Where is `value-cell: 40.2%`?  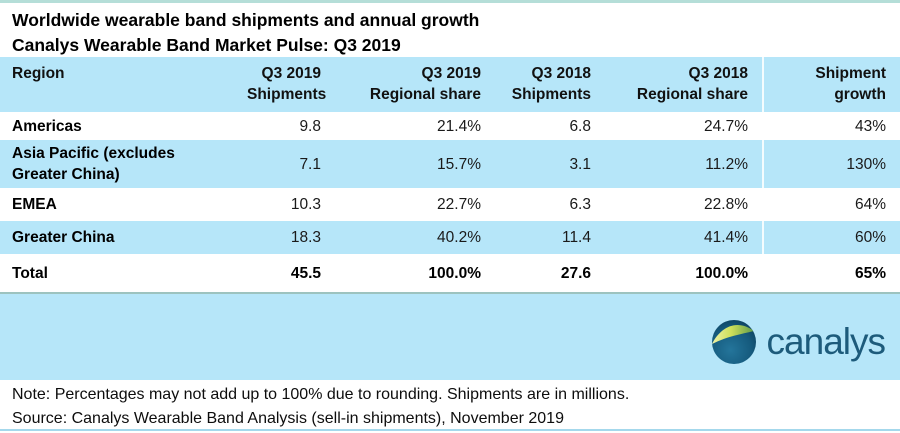
value-cell: 40.2% is located at coordinates (415, 237).